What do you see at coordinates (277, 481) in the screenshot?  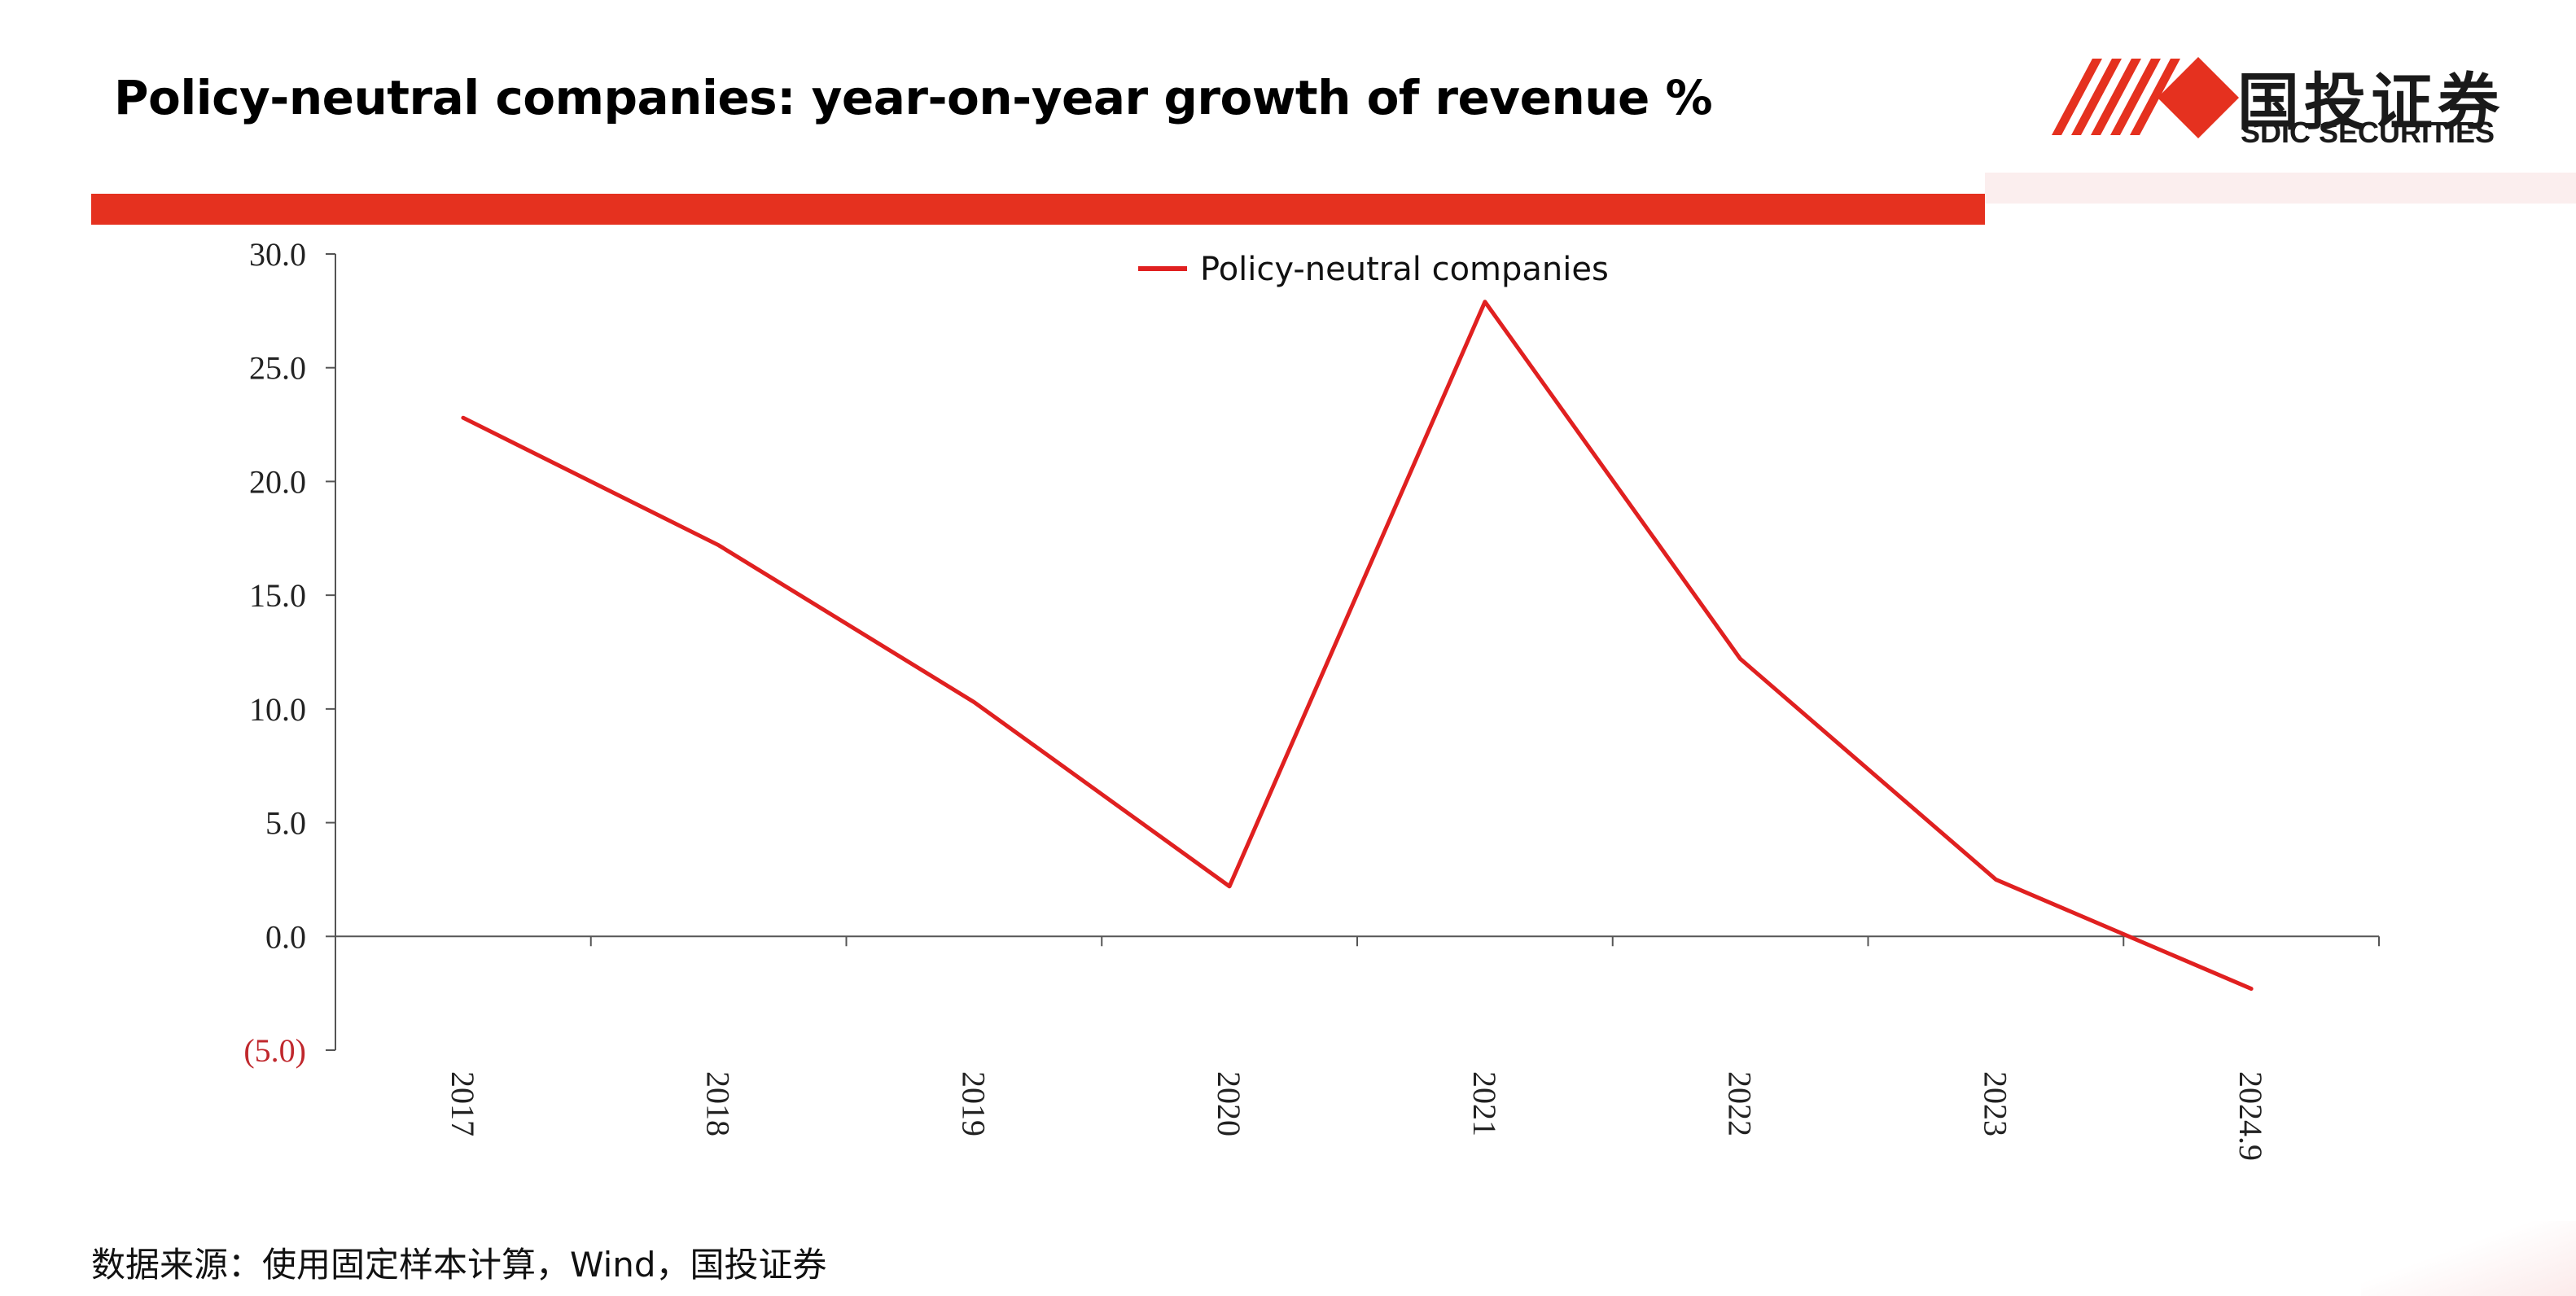 I see `y-tick-label: 20.0` at bounding box center [277, 481].